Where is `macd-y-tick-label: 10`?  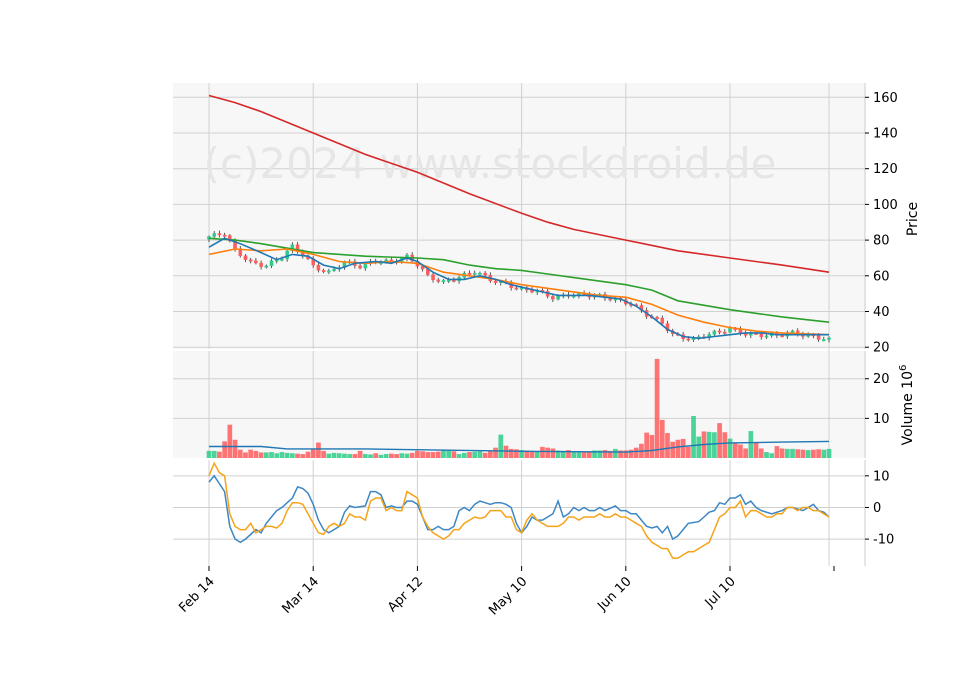
macd-y-tick-label: 10 is located at coordinates (881, 476).